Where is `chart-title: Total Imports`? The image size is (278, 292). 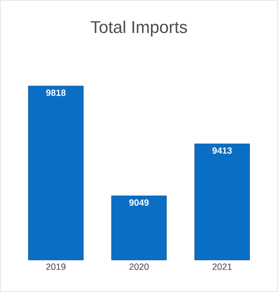
chart-title: Total Imports is located at coordinates (139, 28).